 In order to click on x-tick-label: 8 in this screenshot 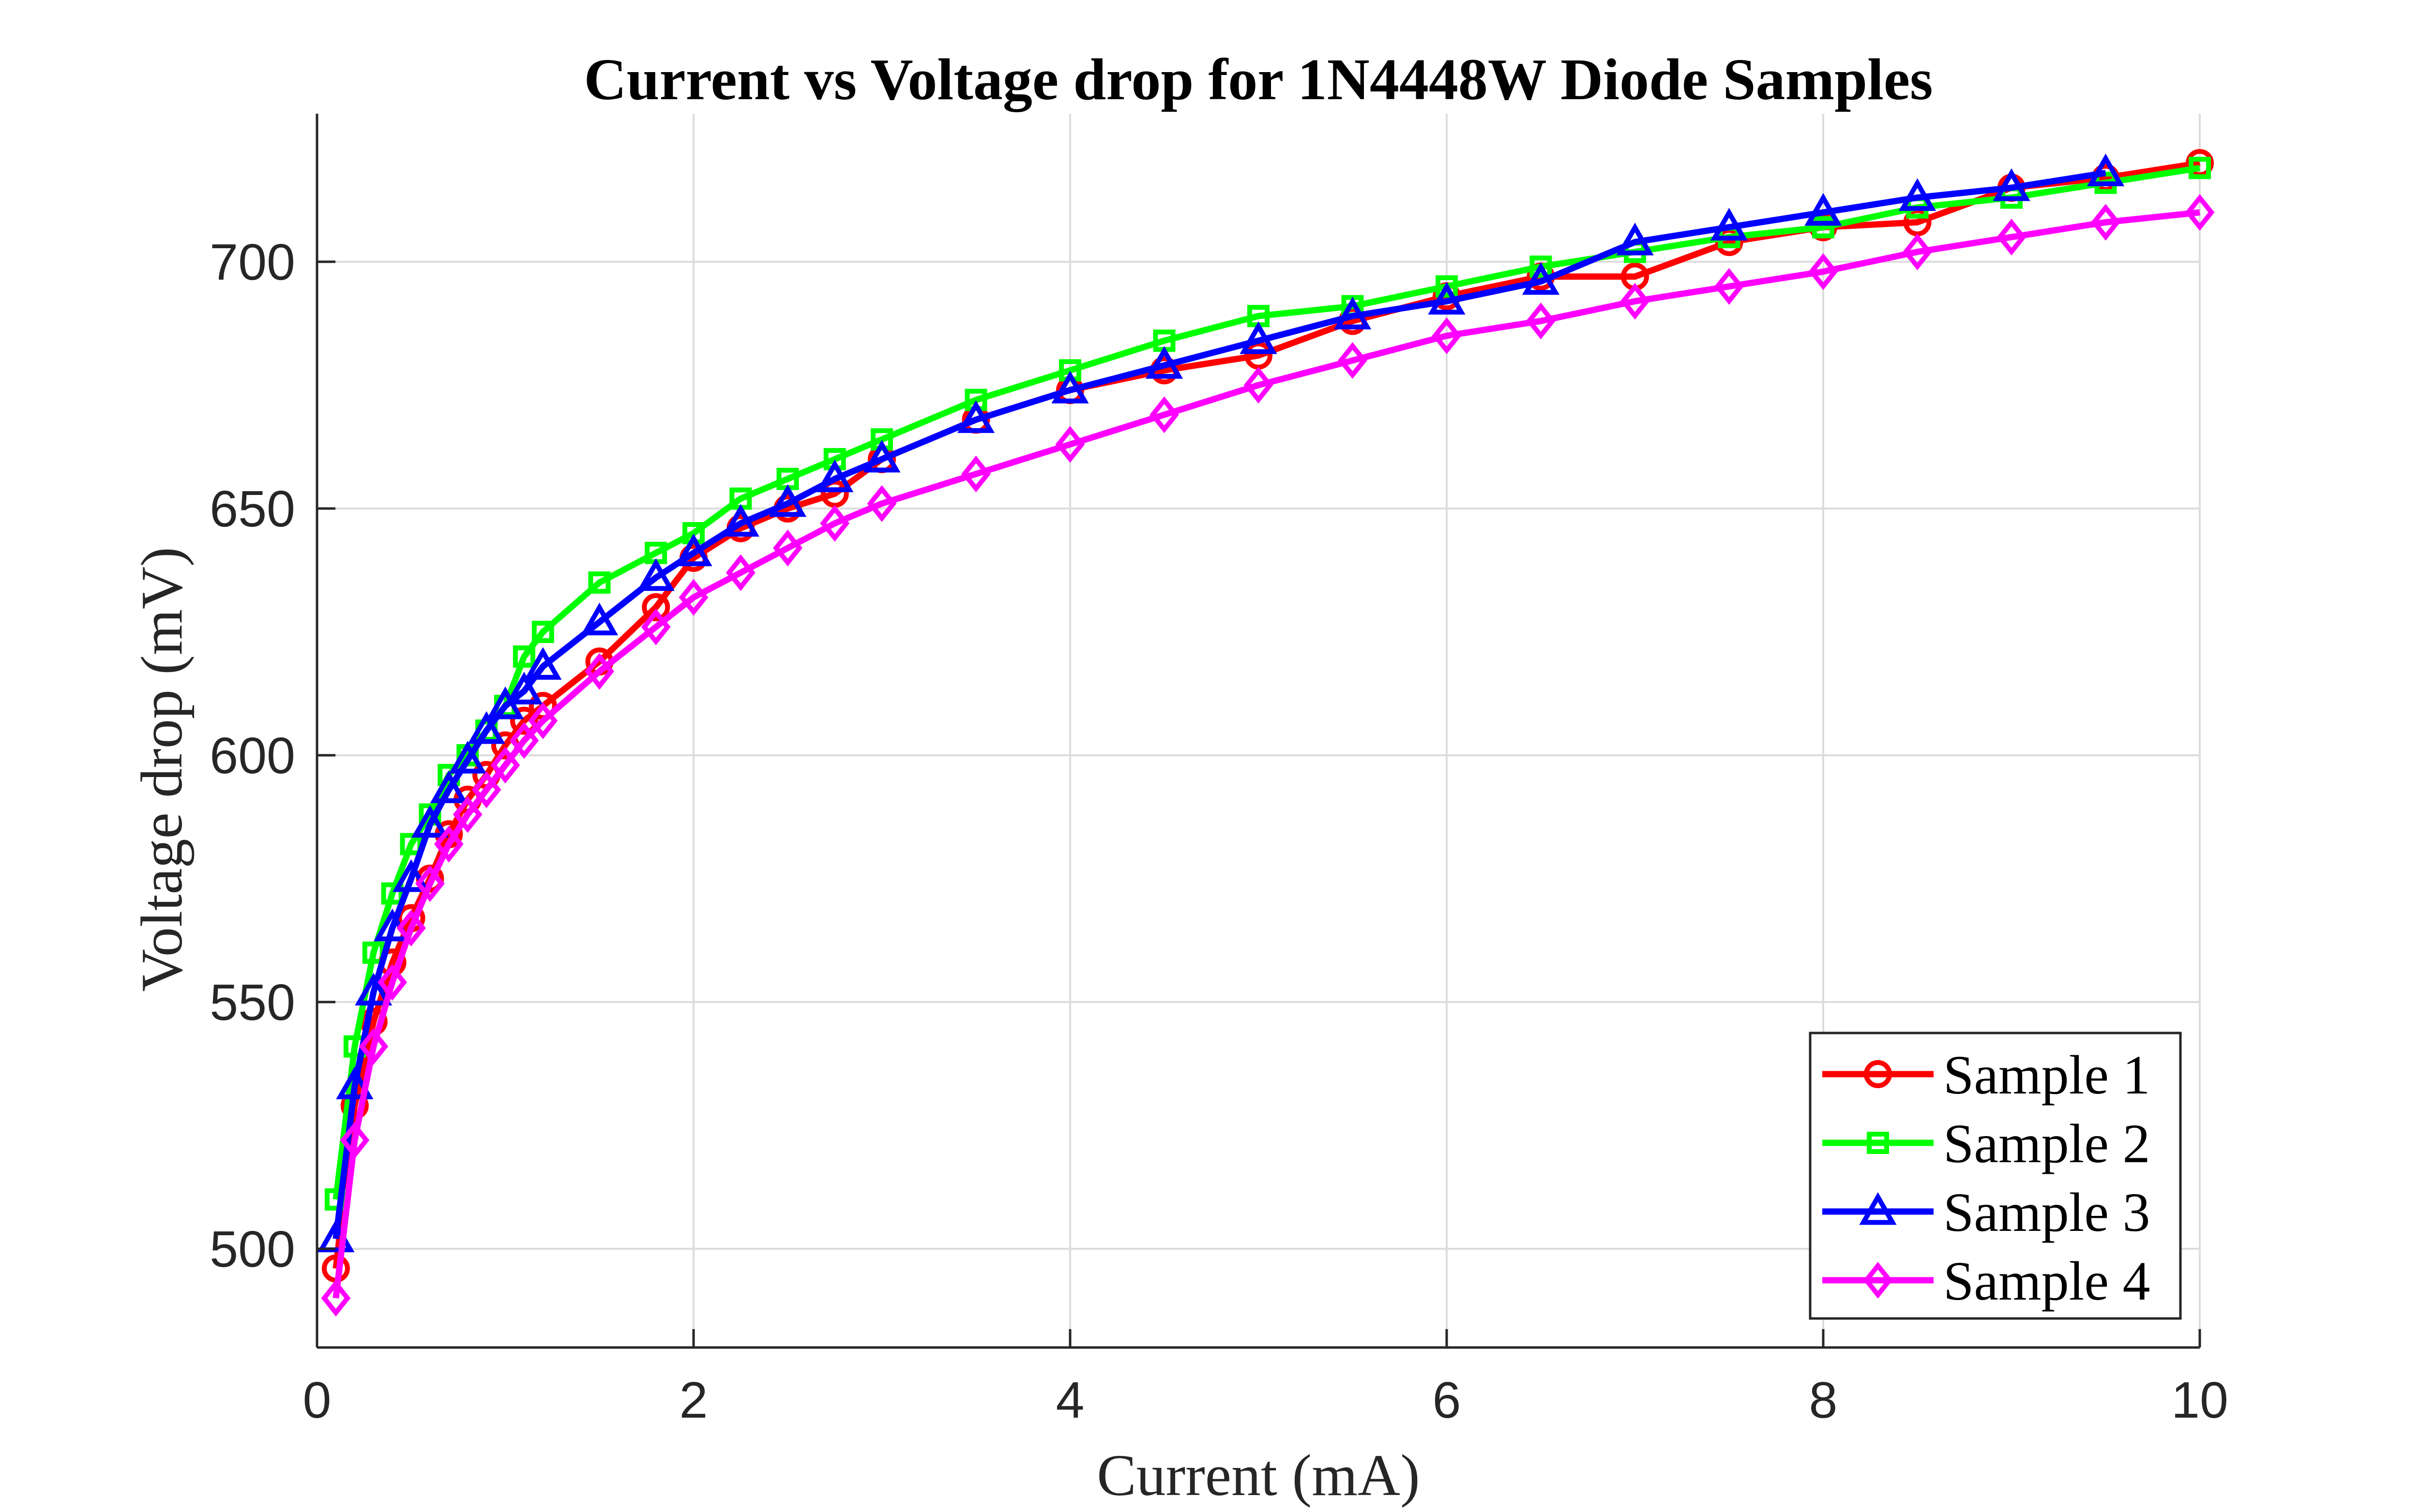, I will do `click(1823, 1400)`.